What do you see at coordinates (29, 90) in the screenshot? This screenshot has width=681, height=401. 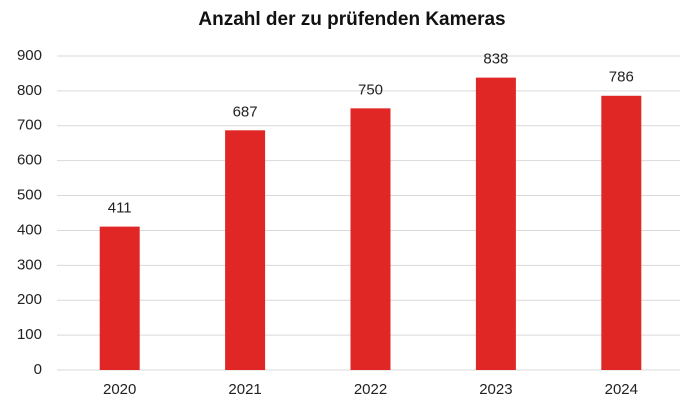 I see `y-tick-label: 800` at bounding box center [29, 90].